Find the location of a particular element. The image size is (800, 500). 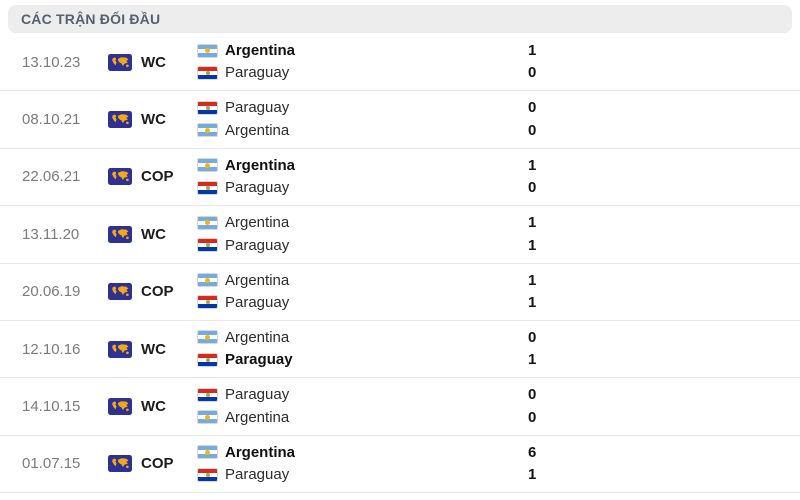

match-row: 20.06.19 COP Argentina 1 Paraguay is located at coordinates (400, 292).